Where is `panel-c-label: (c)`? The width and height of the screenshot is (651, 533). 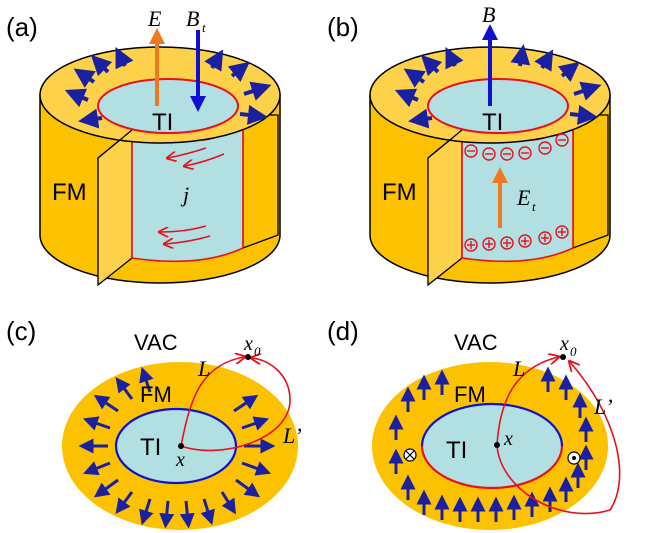 panel-c-label: (c) is located at coordinates (21, 331).